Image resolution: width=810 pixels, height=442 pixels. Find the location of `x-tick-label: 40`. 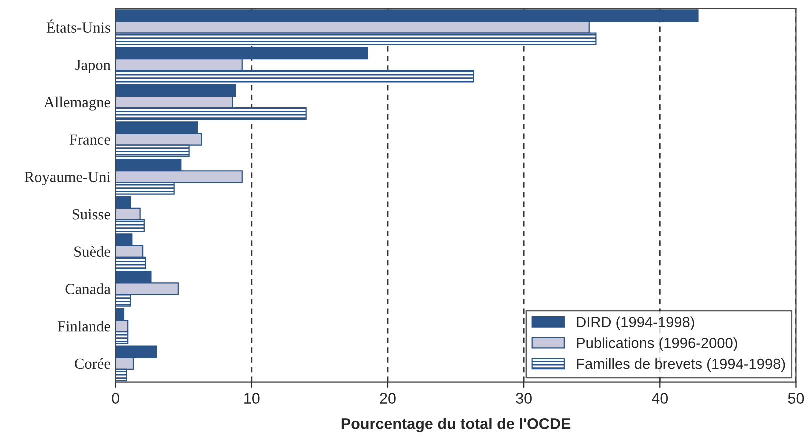

x-tick-label: 40 is located at coordinates (660, 398).